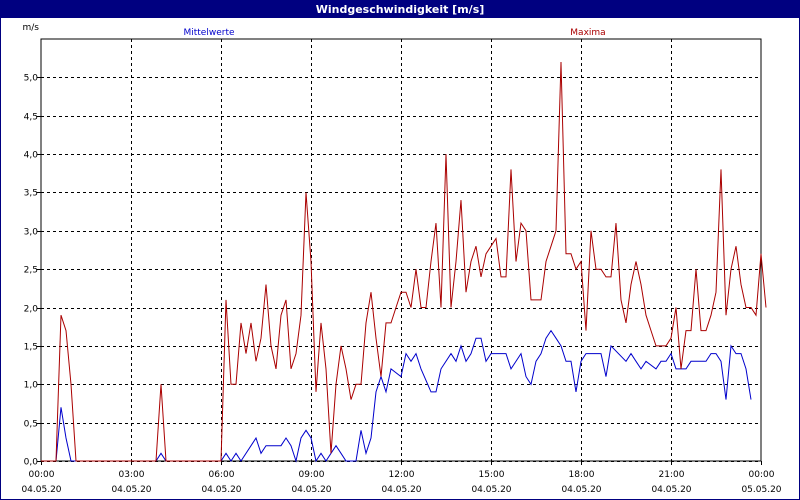 This screenshot has height=500, width=800. What do you see at coordinates (31, 348) in the screenshot?
I see `y-tick-label: 1,5` at bounding box center [31, 348].